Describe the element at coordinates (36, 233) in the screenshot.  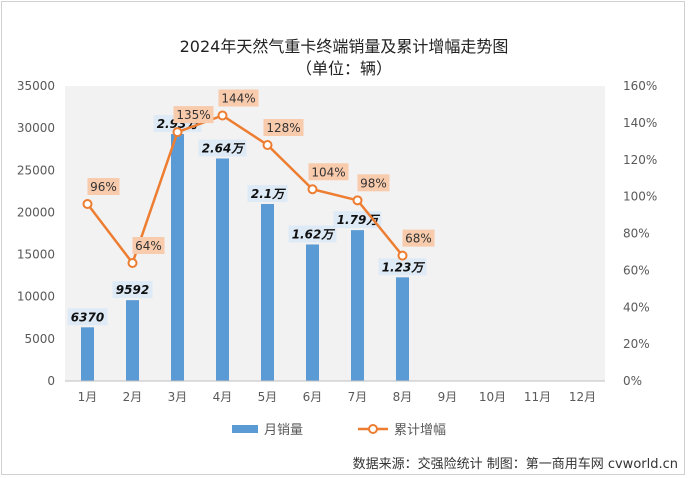
I see `left-axis: 0 5000 10000 15000 20000 25000 30000 35000` at that location.